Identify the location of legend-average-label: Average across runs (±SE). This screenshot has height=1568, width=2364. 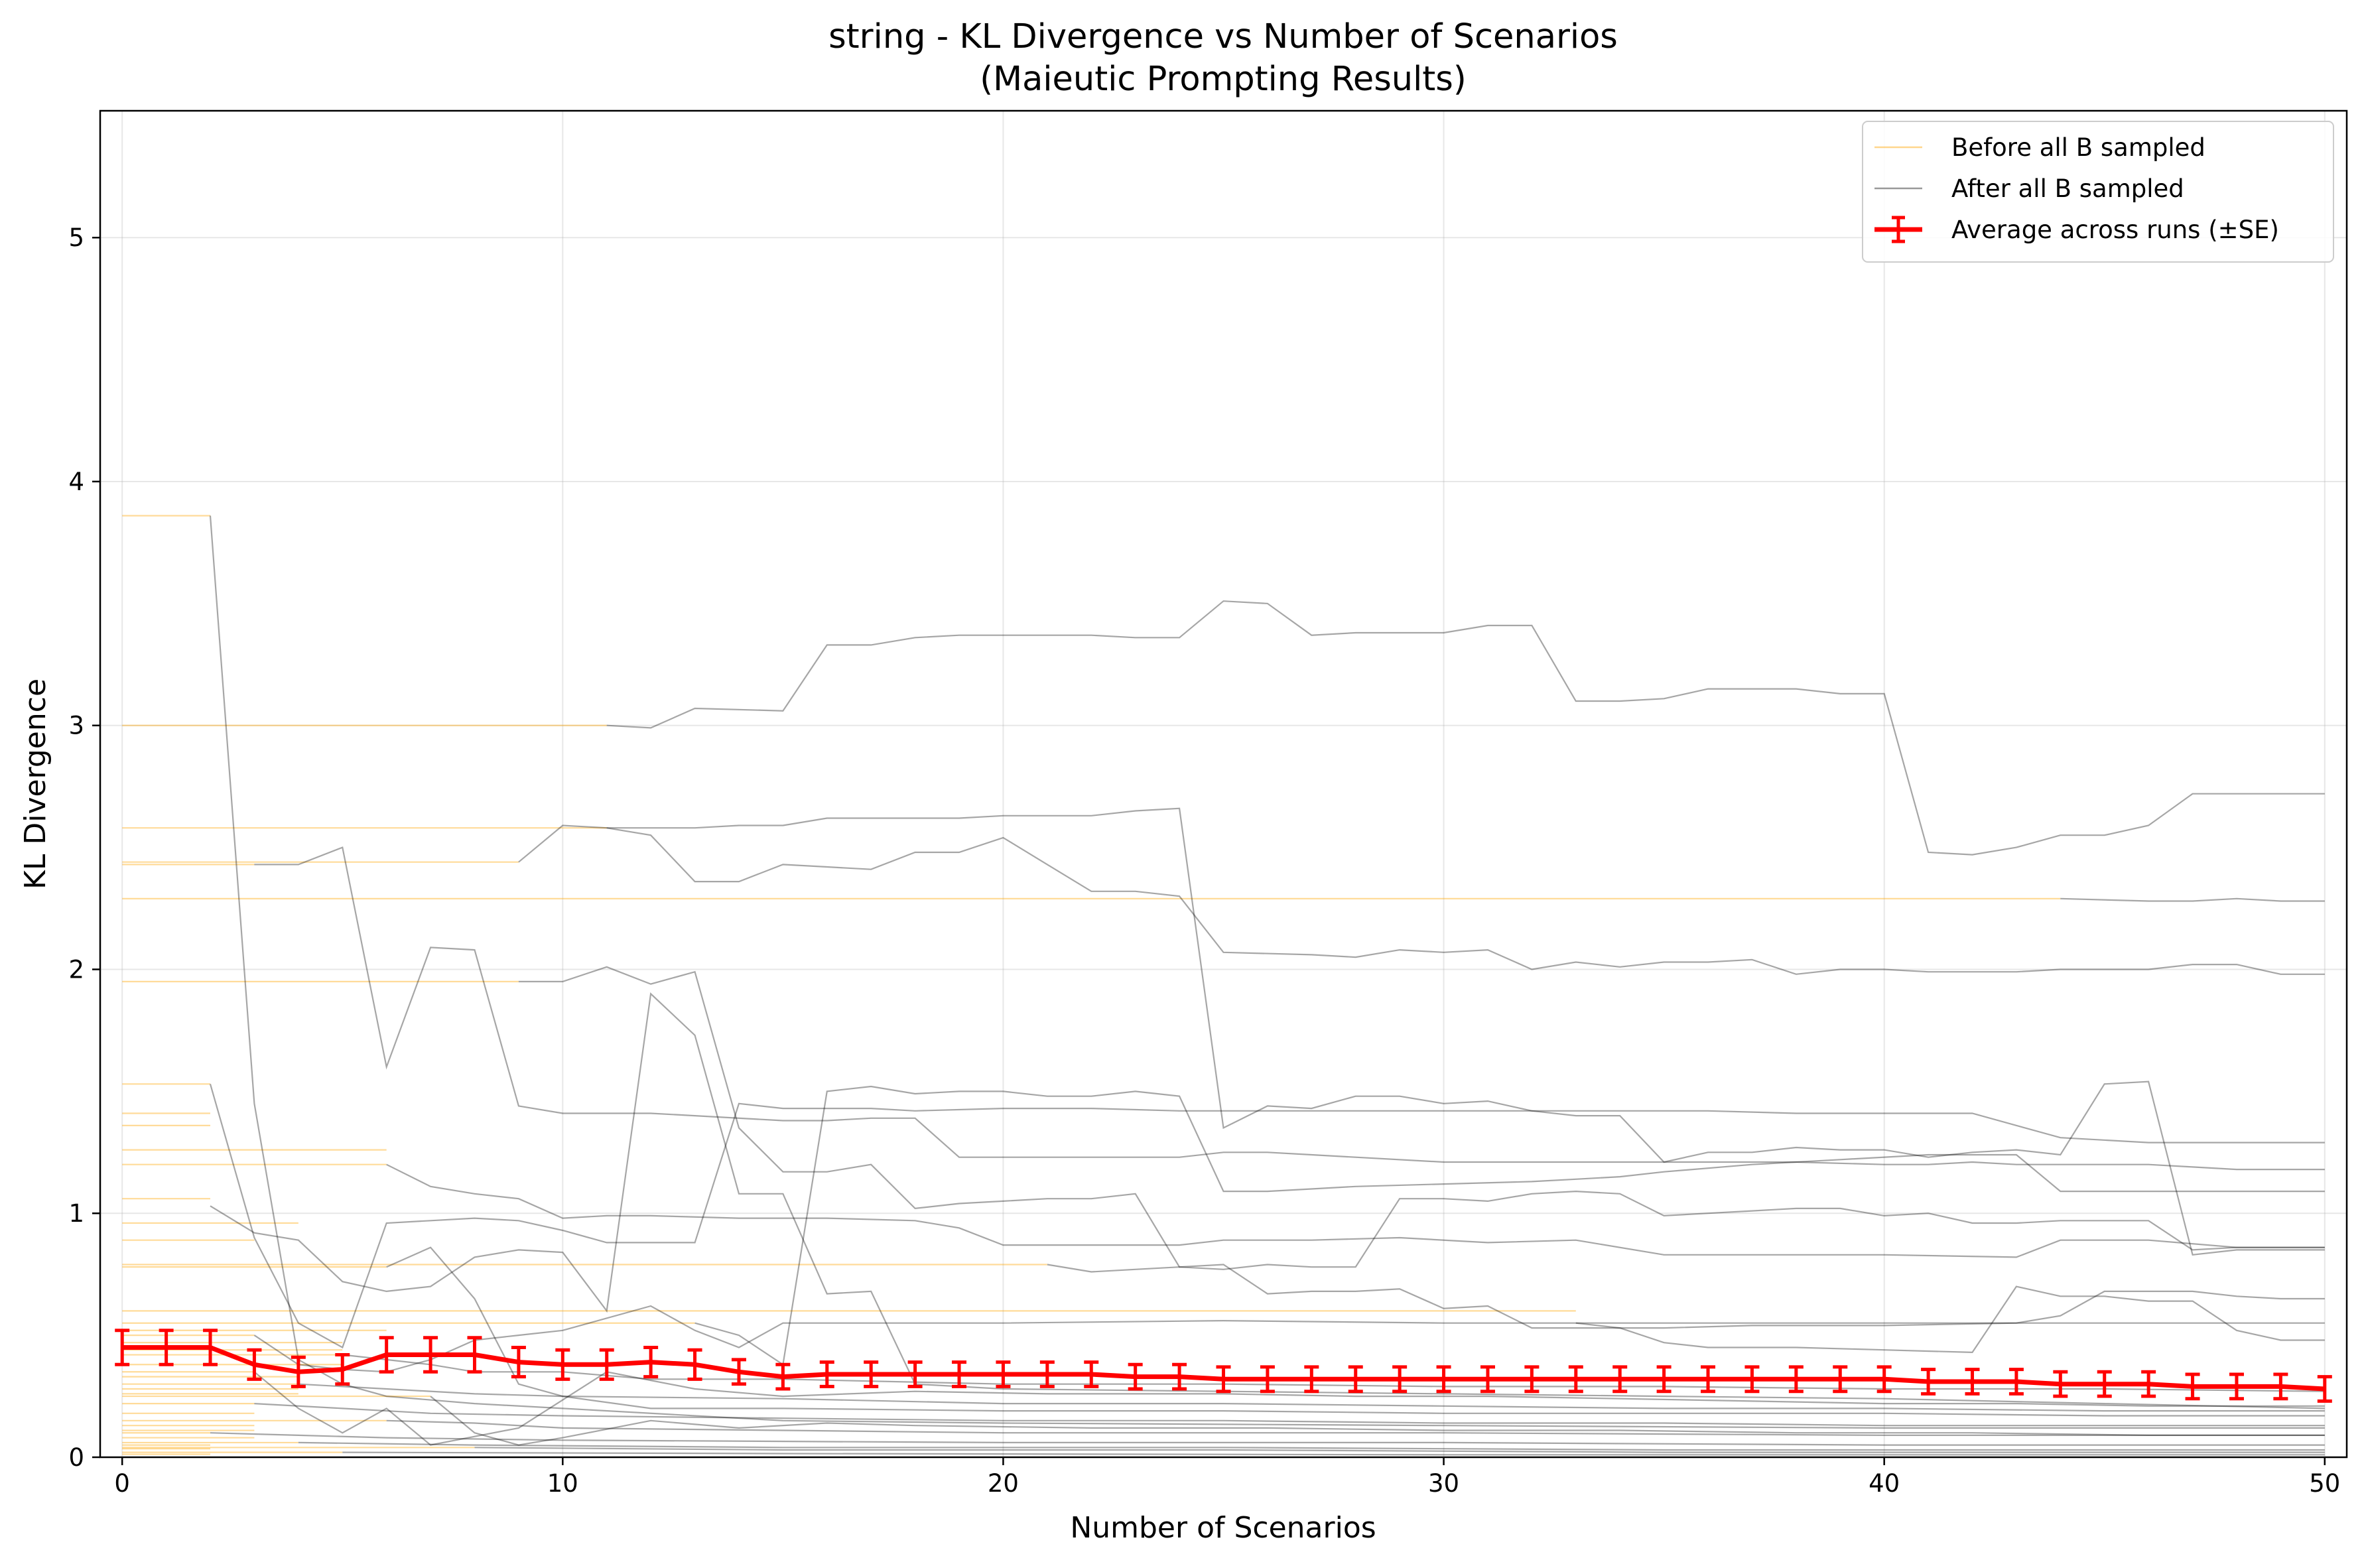
(2115, 230).